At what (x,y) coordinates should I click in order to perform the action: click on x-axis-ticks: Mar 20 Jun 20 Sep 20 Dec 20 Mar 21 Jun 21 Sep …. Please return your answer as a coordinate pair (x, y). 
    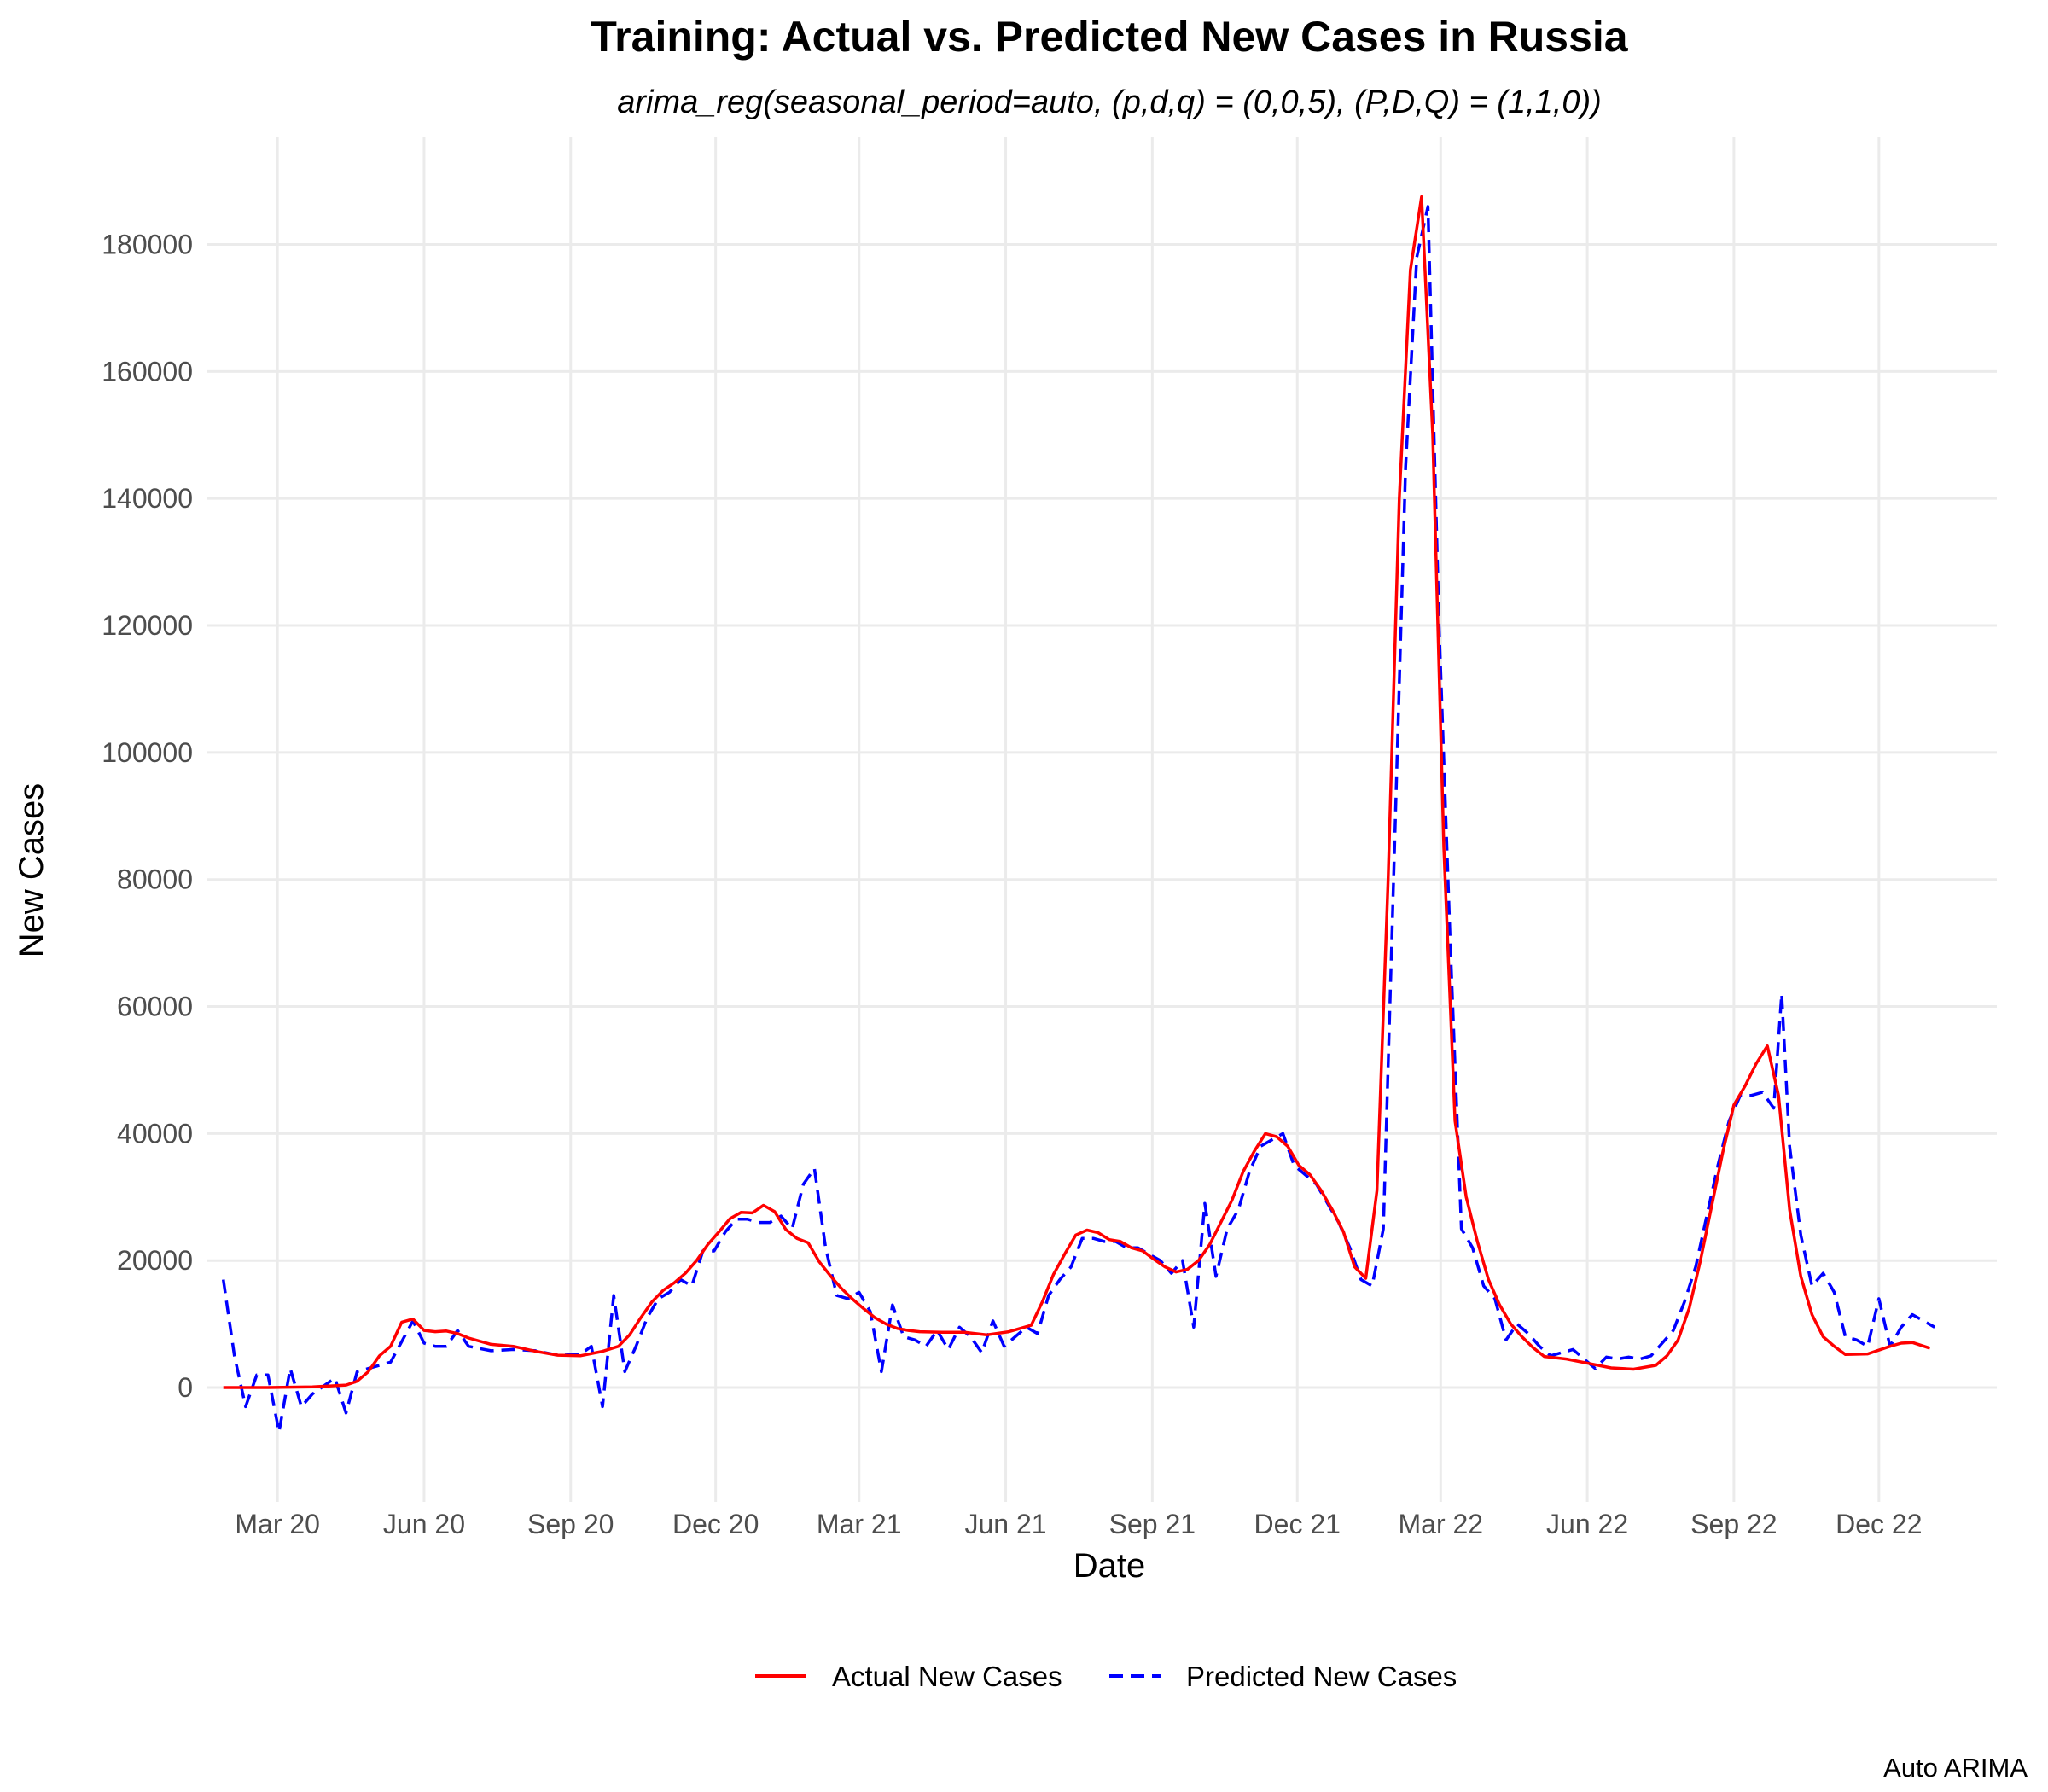
    Looking at the image, I should click on (1078, 1524).